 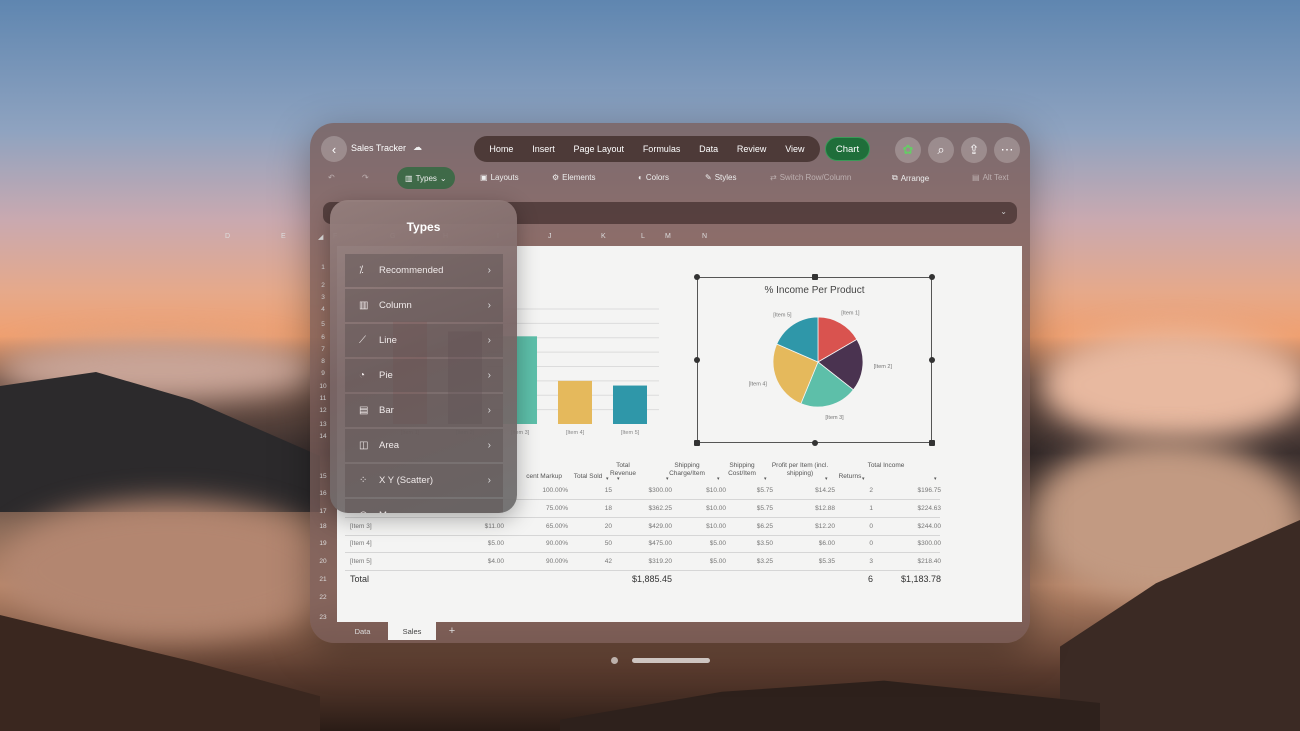 What do you see at coordinates (660, 526) in the screenshot?
I see `cell-revenue: $429.00` at bounding box center [660, 526].